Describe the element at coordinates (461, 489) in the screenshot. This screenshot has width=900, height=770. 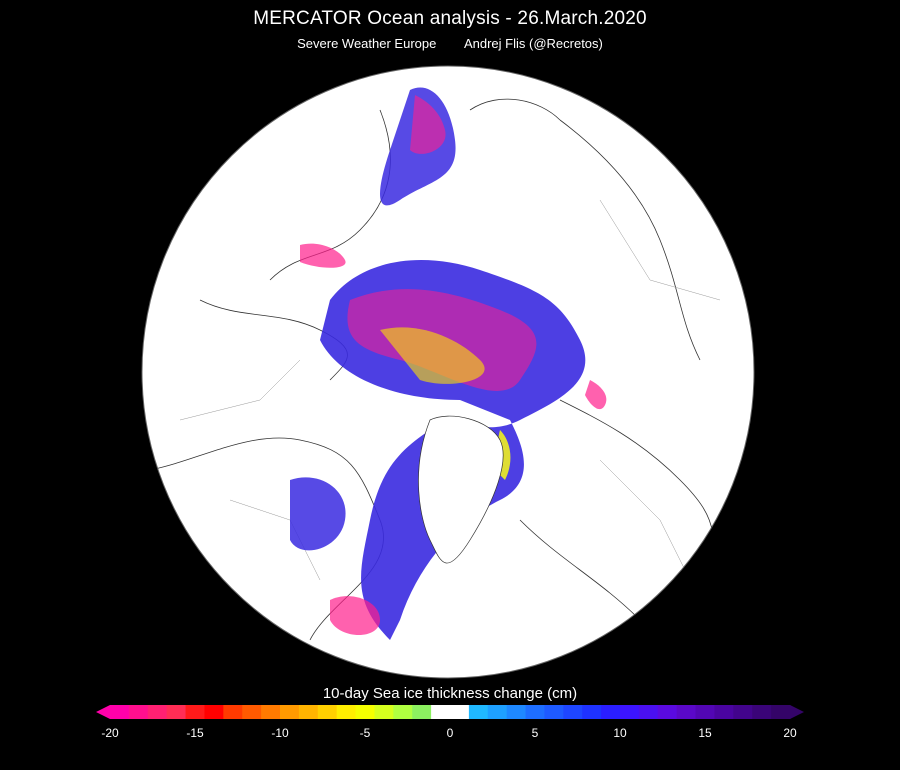
I see `greenland-landmass` at that location.